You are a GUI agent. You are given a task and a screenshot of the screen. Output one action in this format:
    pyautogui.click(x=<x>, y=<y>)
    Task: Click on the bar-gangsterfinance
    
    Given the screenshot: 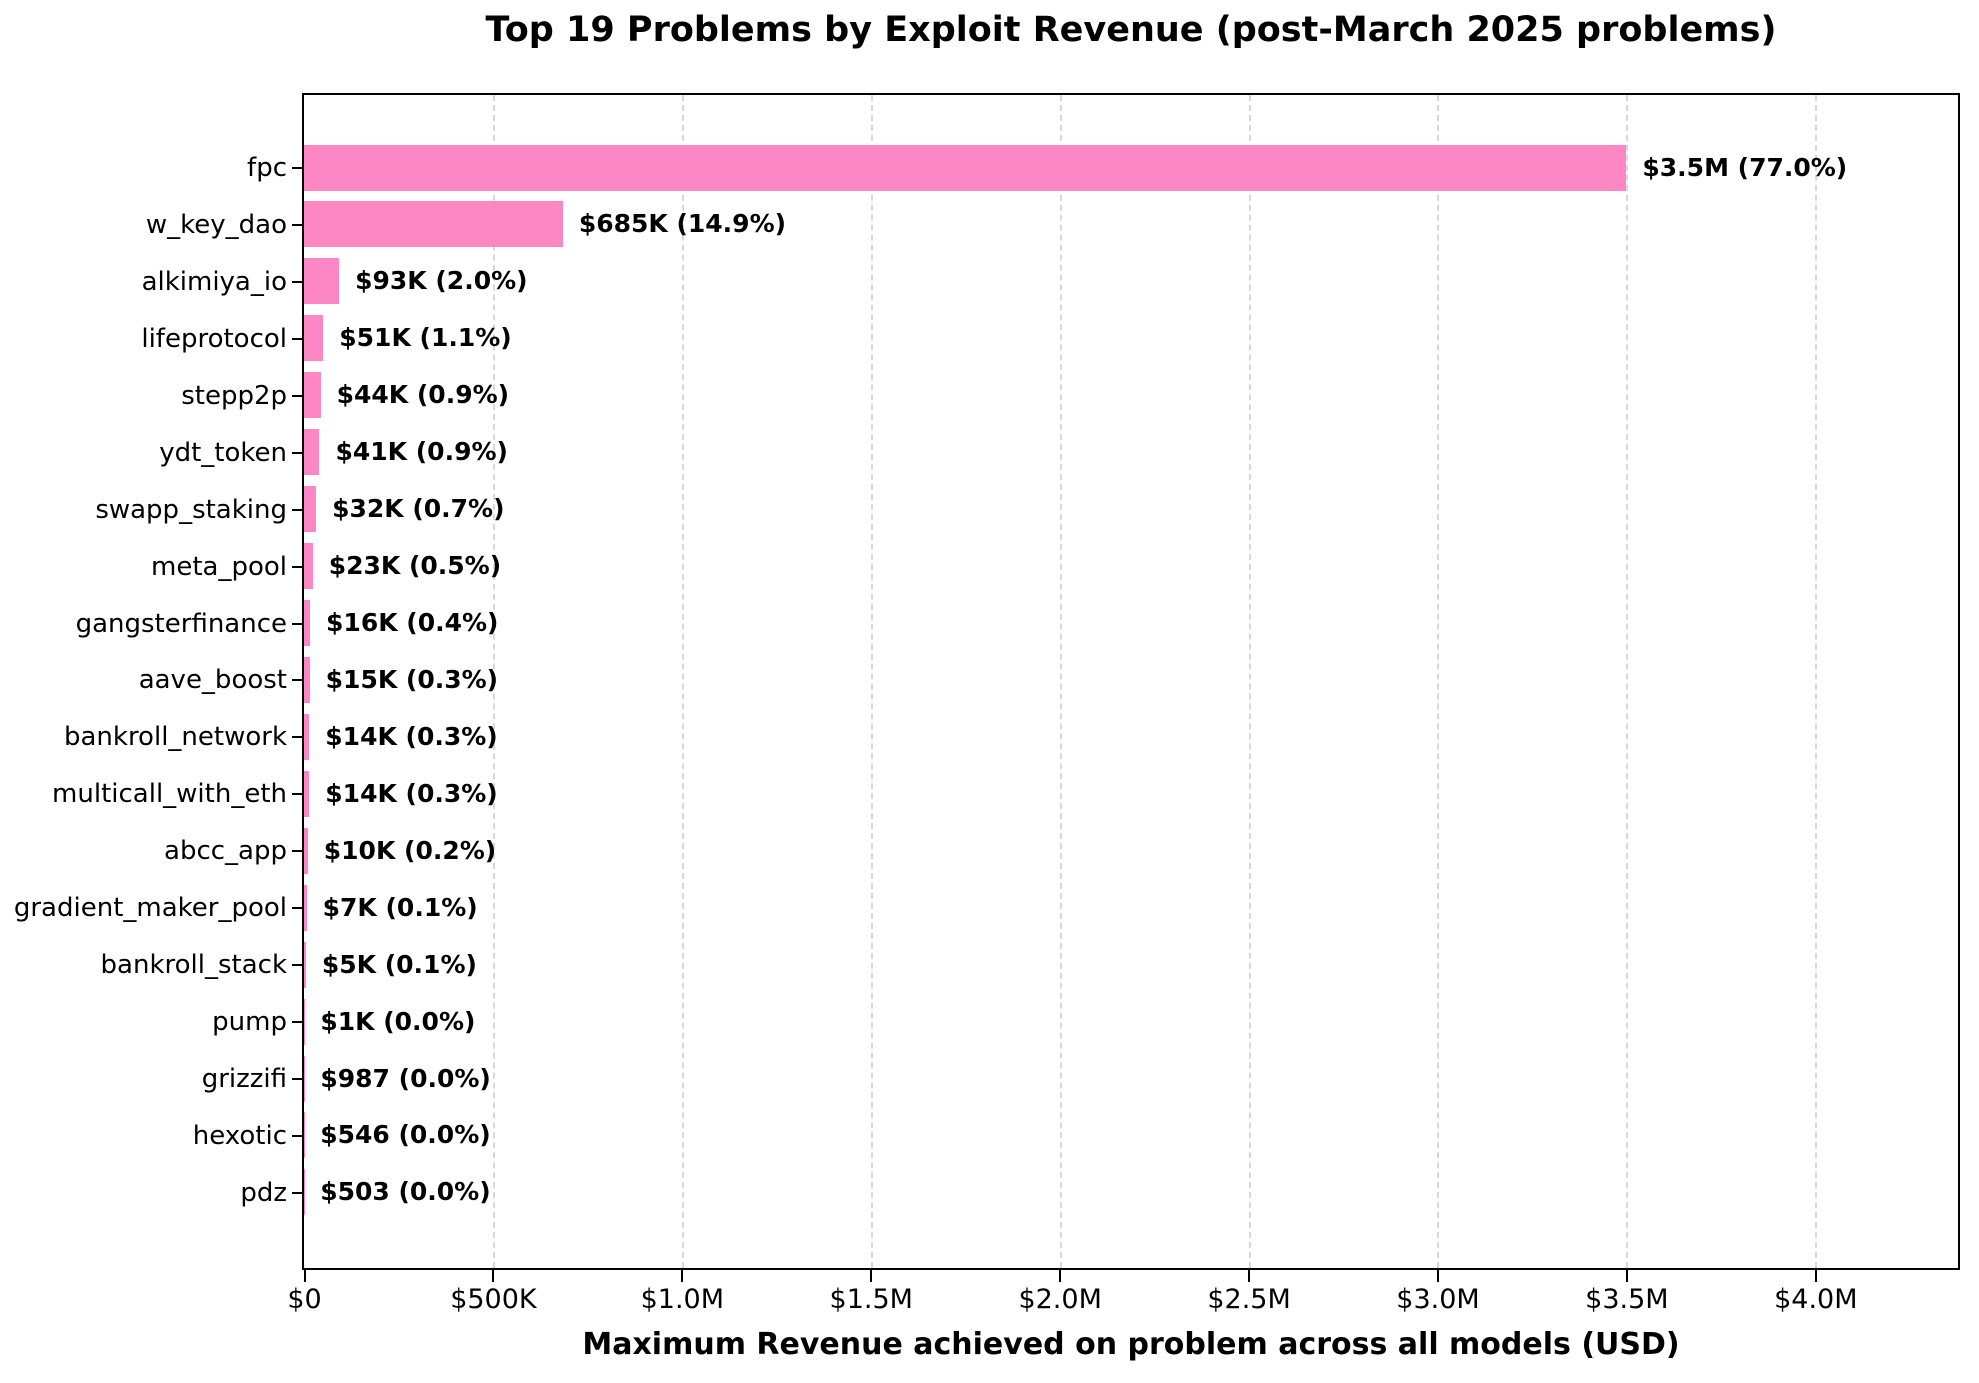 What is the action you would take?
    pyautogui.click(x=307, y=623)
    